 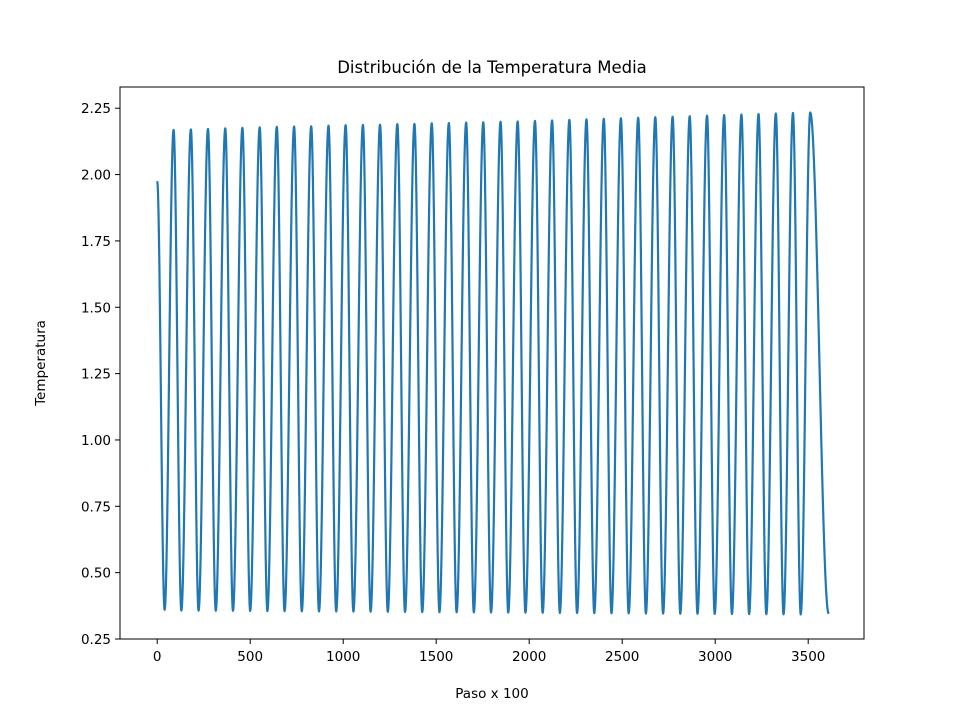 What do you see at coordinates (157, 657) in the screenshot?
I see `x-tick-label: 0` at bounding box center [157, 657].